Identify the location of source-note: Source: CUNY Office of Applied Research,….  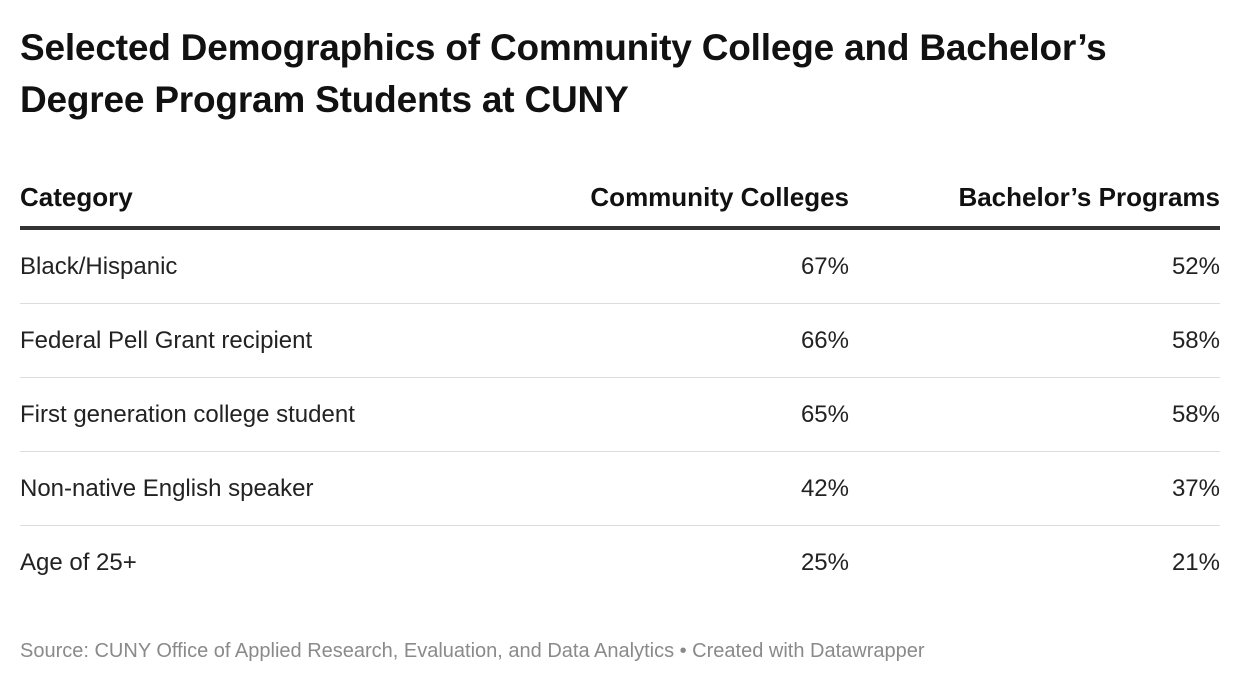
(472, 651).